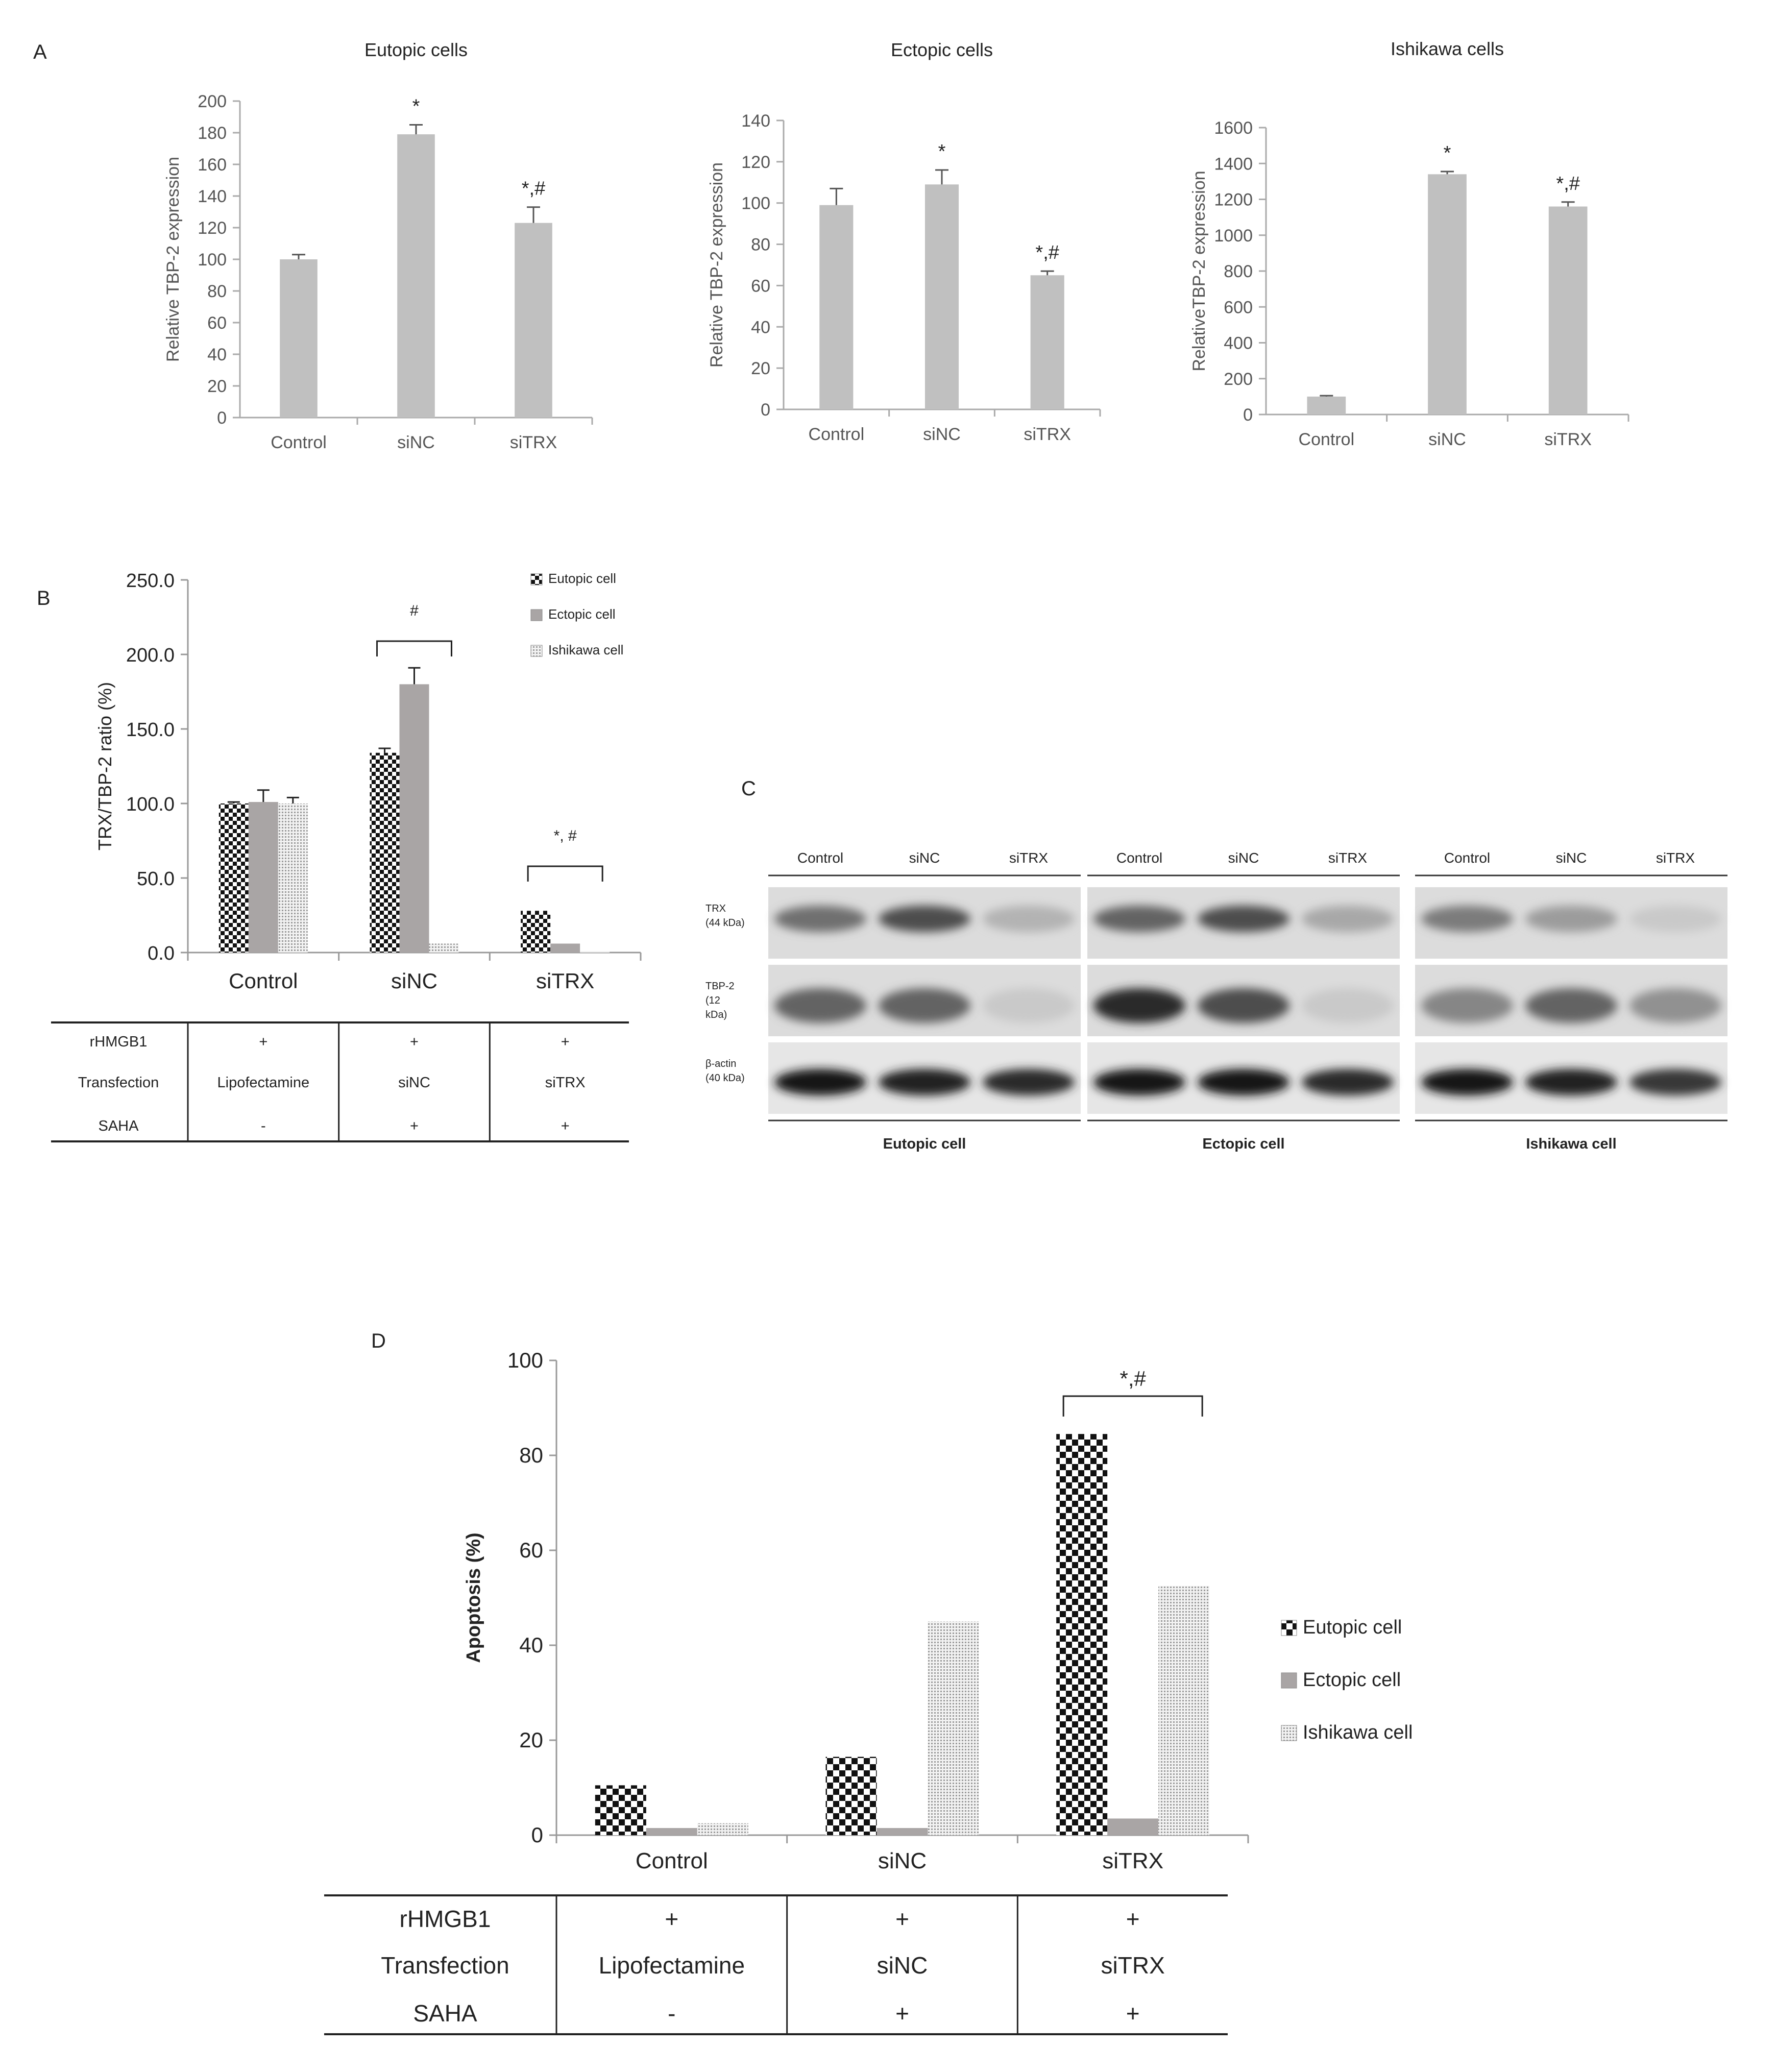  What do you see at coordinates (150, 655) in the screenshot?
I see `y-tick-label: 200.0` at bounding box center [150, 655].